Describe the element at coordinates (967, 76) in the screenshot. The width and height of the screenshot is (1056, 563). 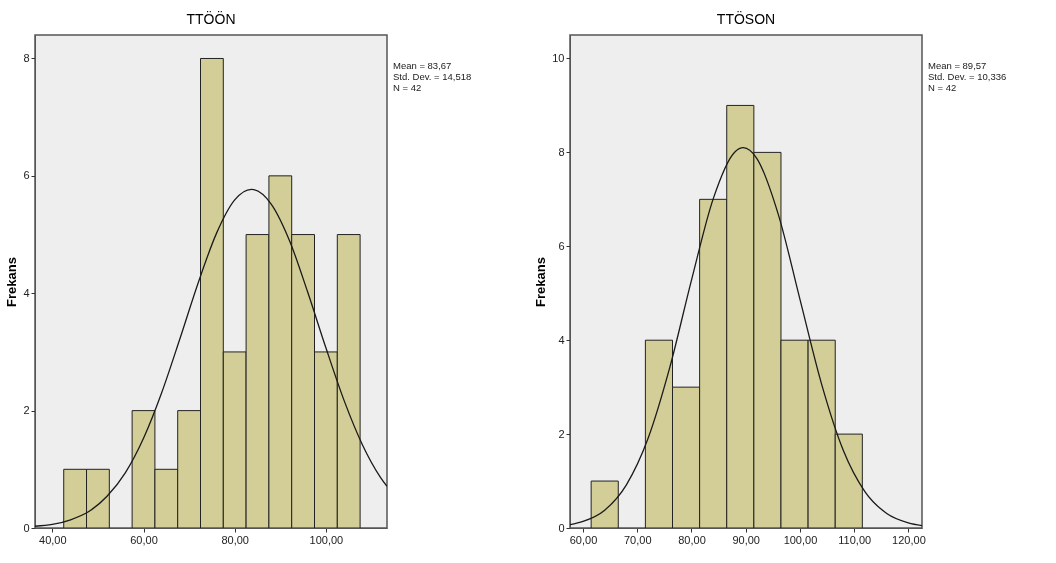
I see `text: Std. Dev. = 10,336` at that location.